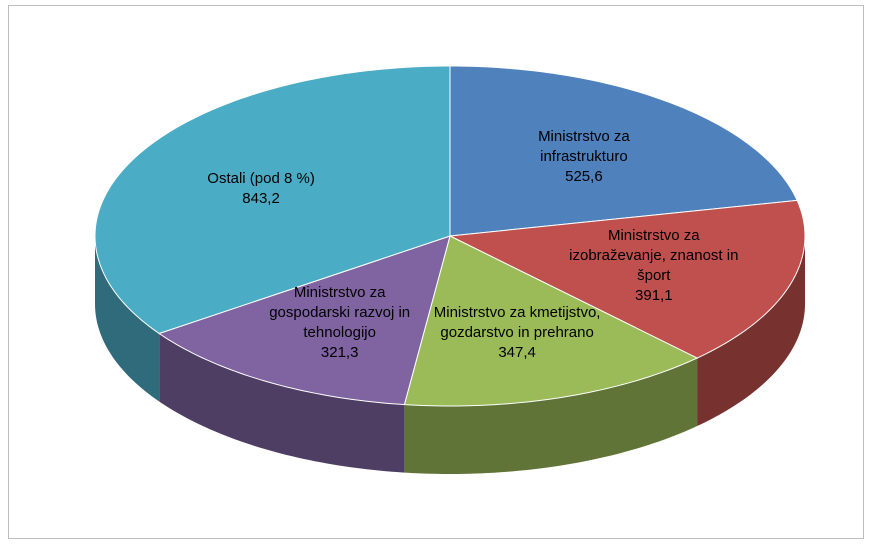  I want to click on category-name: Ostali (pod 8 %), so click(261, 178).